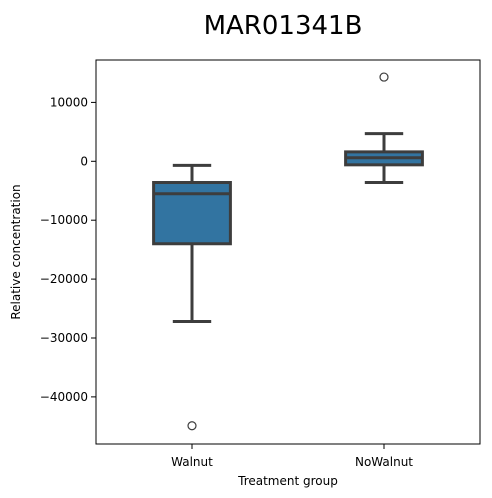  I want to click on y-tick-label: 0, so click(84, 161).